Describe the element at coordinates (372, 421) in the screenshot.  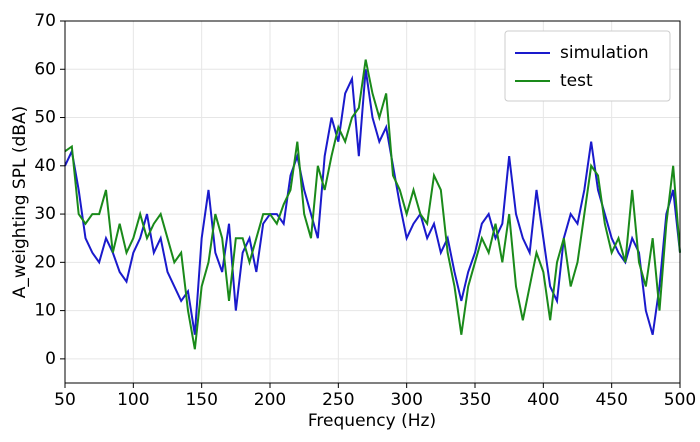
I see `x-axis-label: Frequency (Hz)` at that location.